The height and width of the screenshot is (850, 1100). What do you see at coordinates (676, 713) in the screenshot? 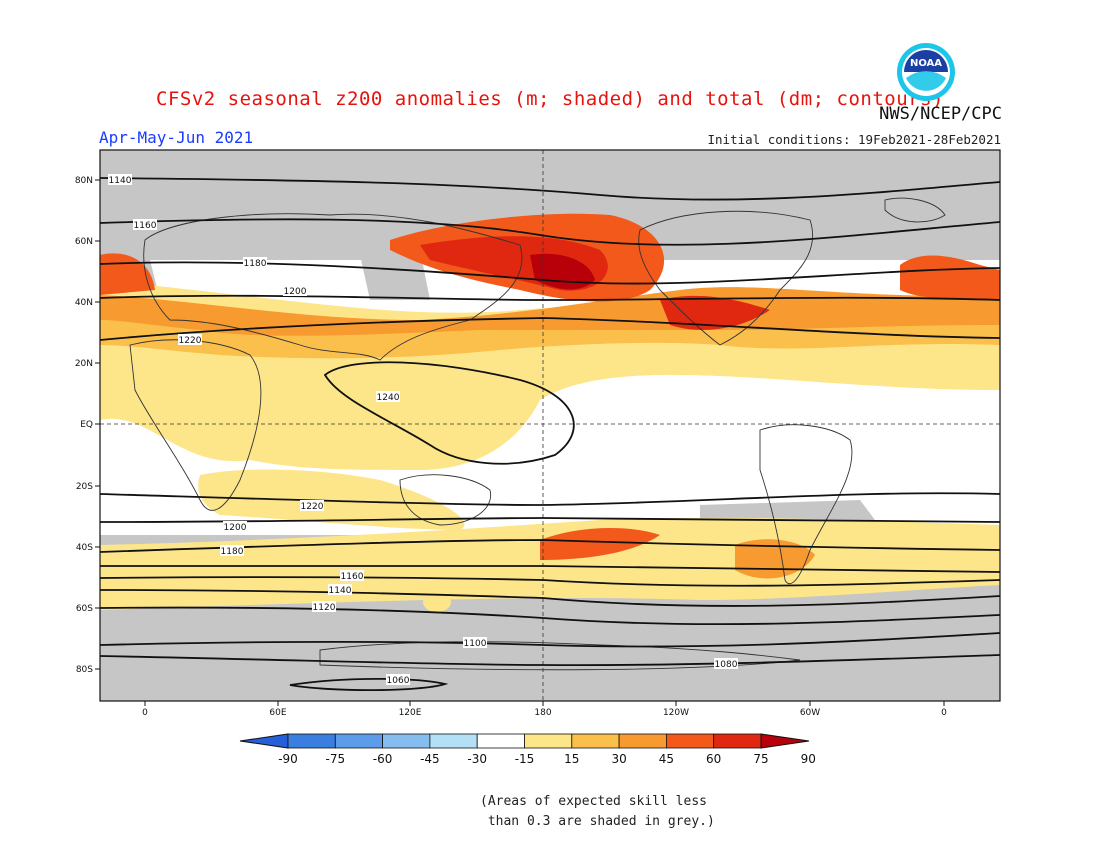
I see `lon-label: 120W` at bounding box center [676, 713].